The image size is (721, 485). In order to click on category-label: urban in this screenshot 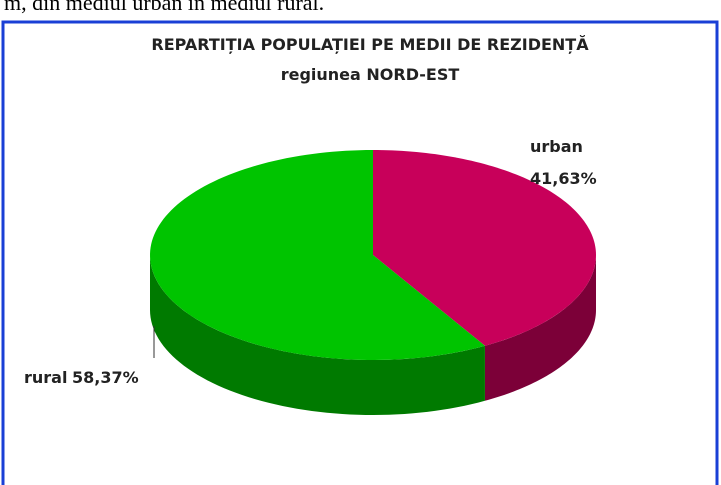, I will do `click(556, 146)`.